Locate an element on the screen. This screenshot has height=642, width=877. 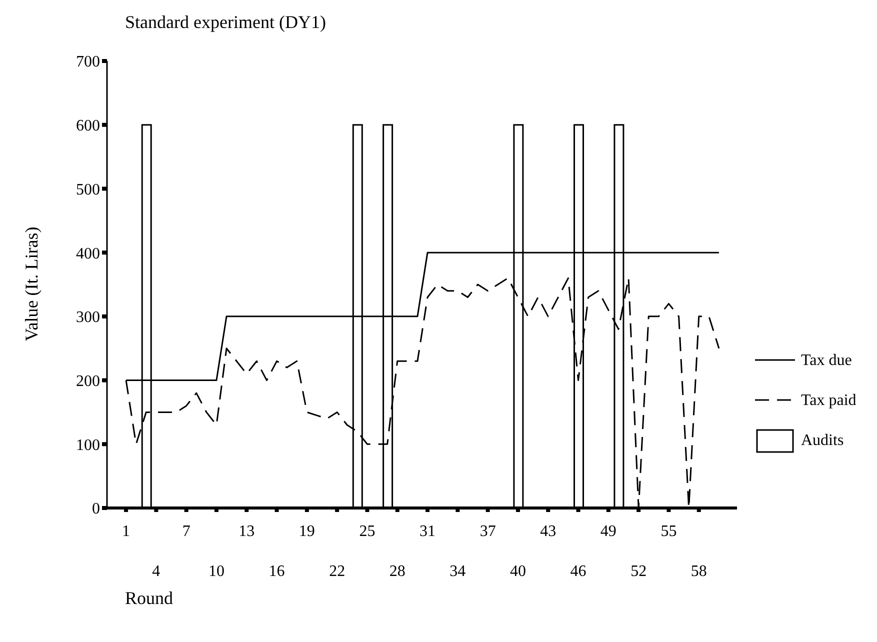
x-tick-label: 46 is located at coordinates (578, 571).